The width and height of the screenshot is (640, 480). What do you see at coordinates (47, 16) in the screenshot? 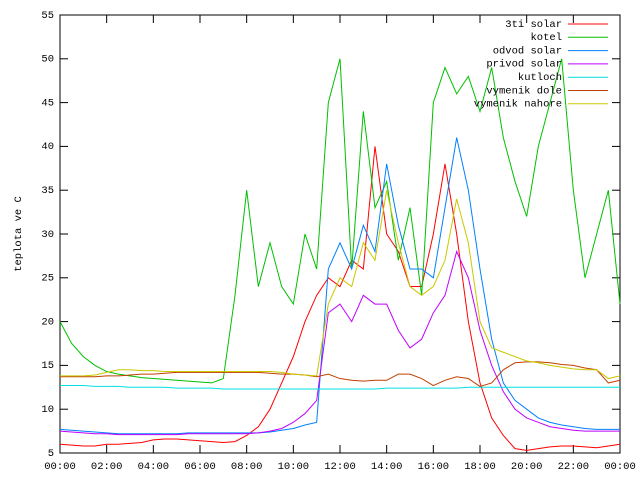
I see `y-tick-label: 55` at bounding box center [47, 16].